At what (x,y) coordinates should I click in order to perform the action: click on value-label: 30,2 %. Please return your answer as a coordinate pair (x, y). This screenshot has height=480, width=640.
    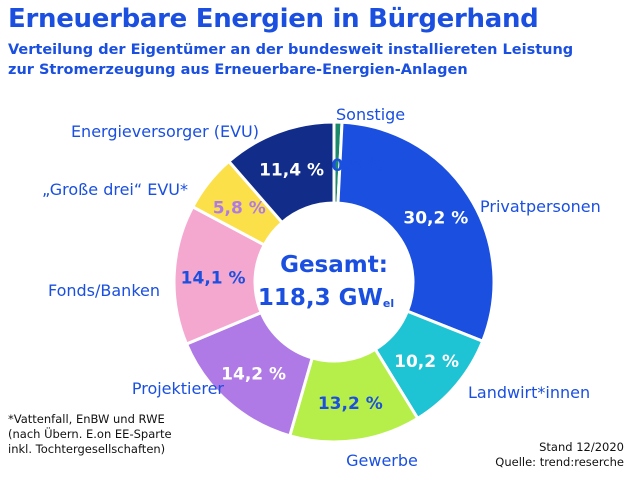
    Looking at the image, I should click on (435, 219).